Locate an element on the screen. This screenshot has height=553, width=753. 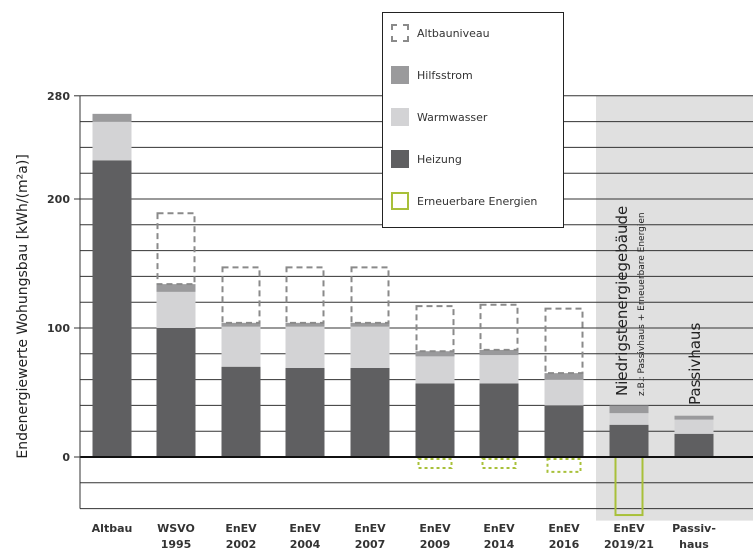
category-label: 2009 is located at coordinates (435, 544).